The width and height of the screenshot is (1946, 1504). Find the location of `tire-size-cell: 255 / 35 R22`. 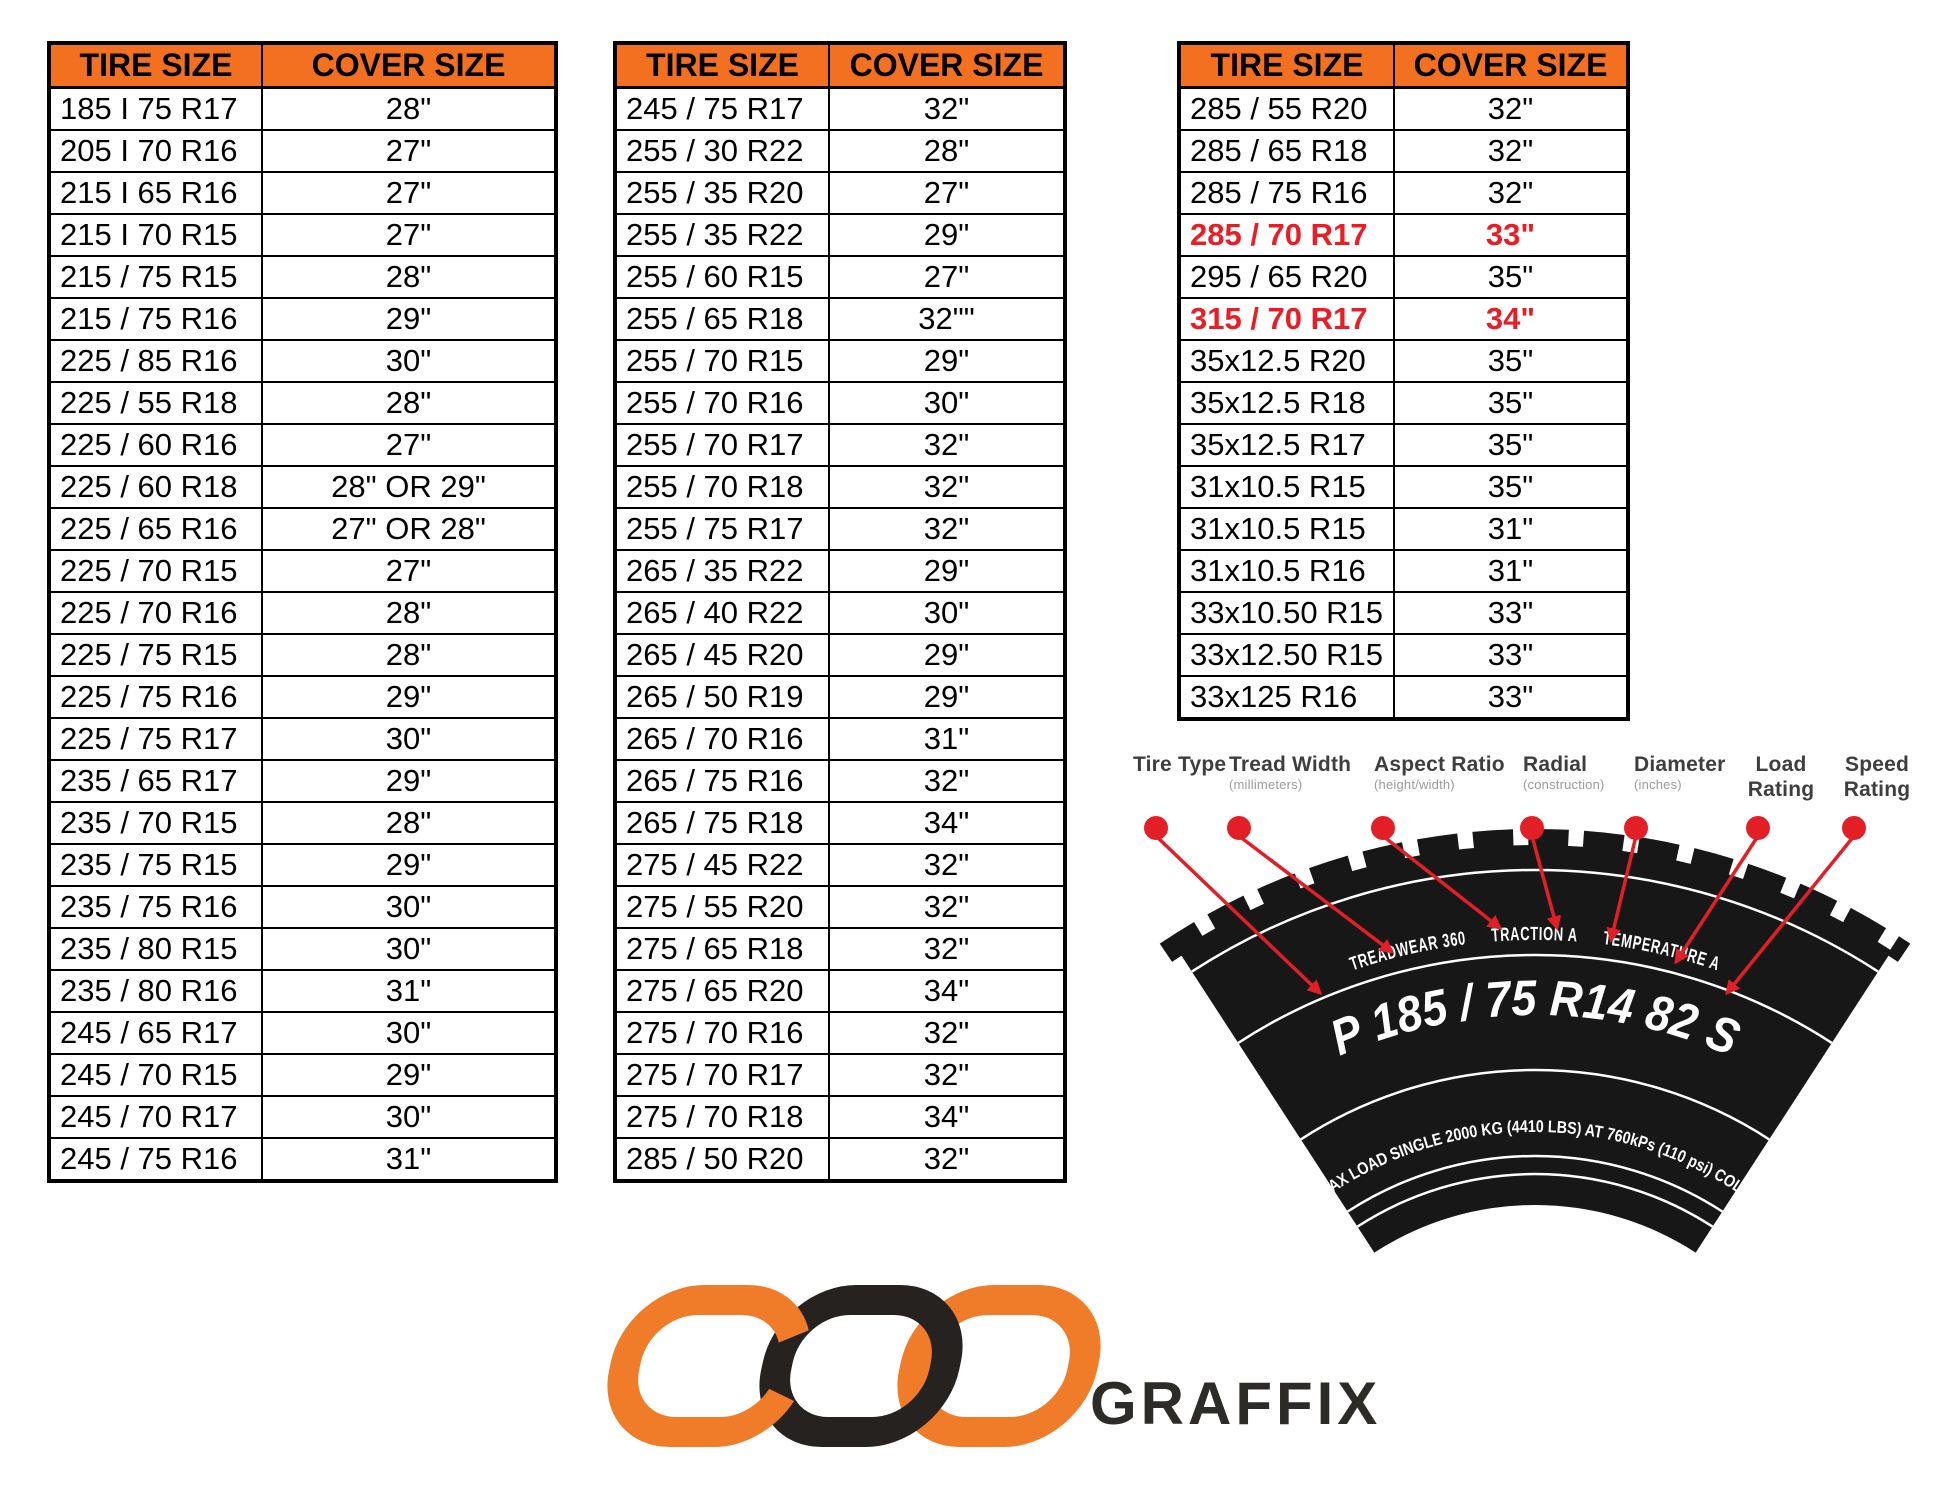

tire-size-cell: 255 / 35 R22 is located at coordinates (722, 235).